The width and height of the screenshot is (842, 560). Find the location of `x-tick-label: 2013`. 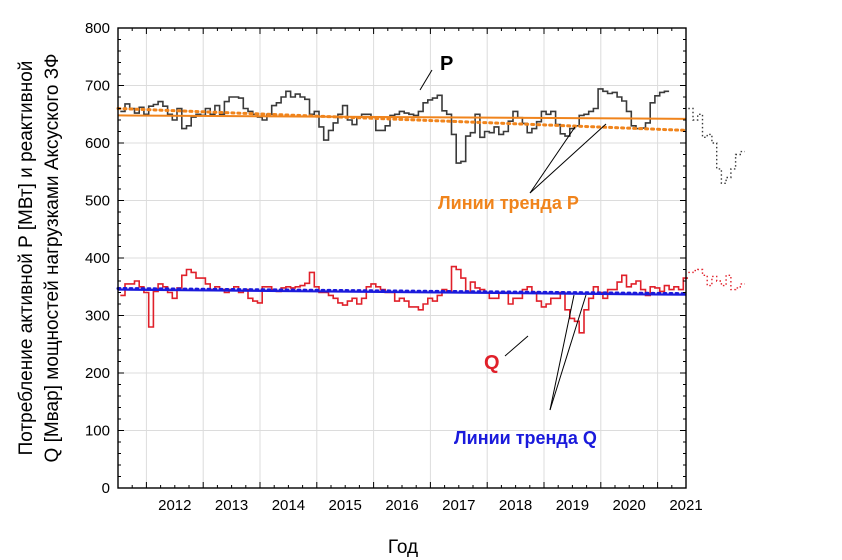

x-tick-label: 2013 is located at coordinates (231, 505).